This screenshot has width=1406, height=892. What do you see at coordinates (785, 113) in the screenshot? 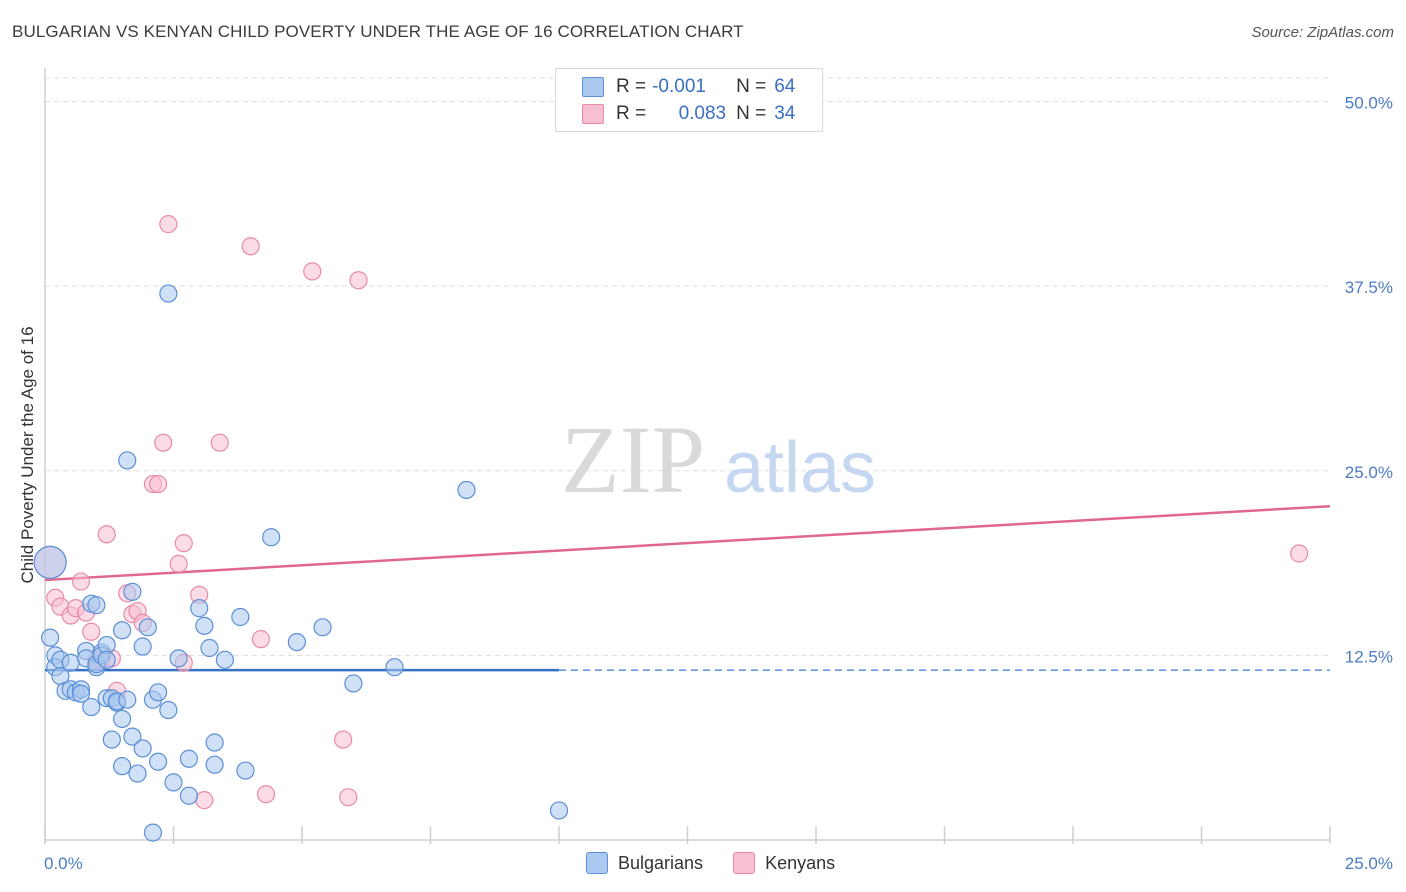
I see `legend-n-value: 34` at bounding box center [785, 113].